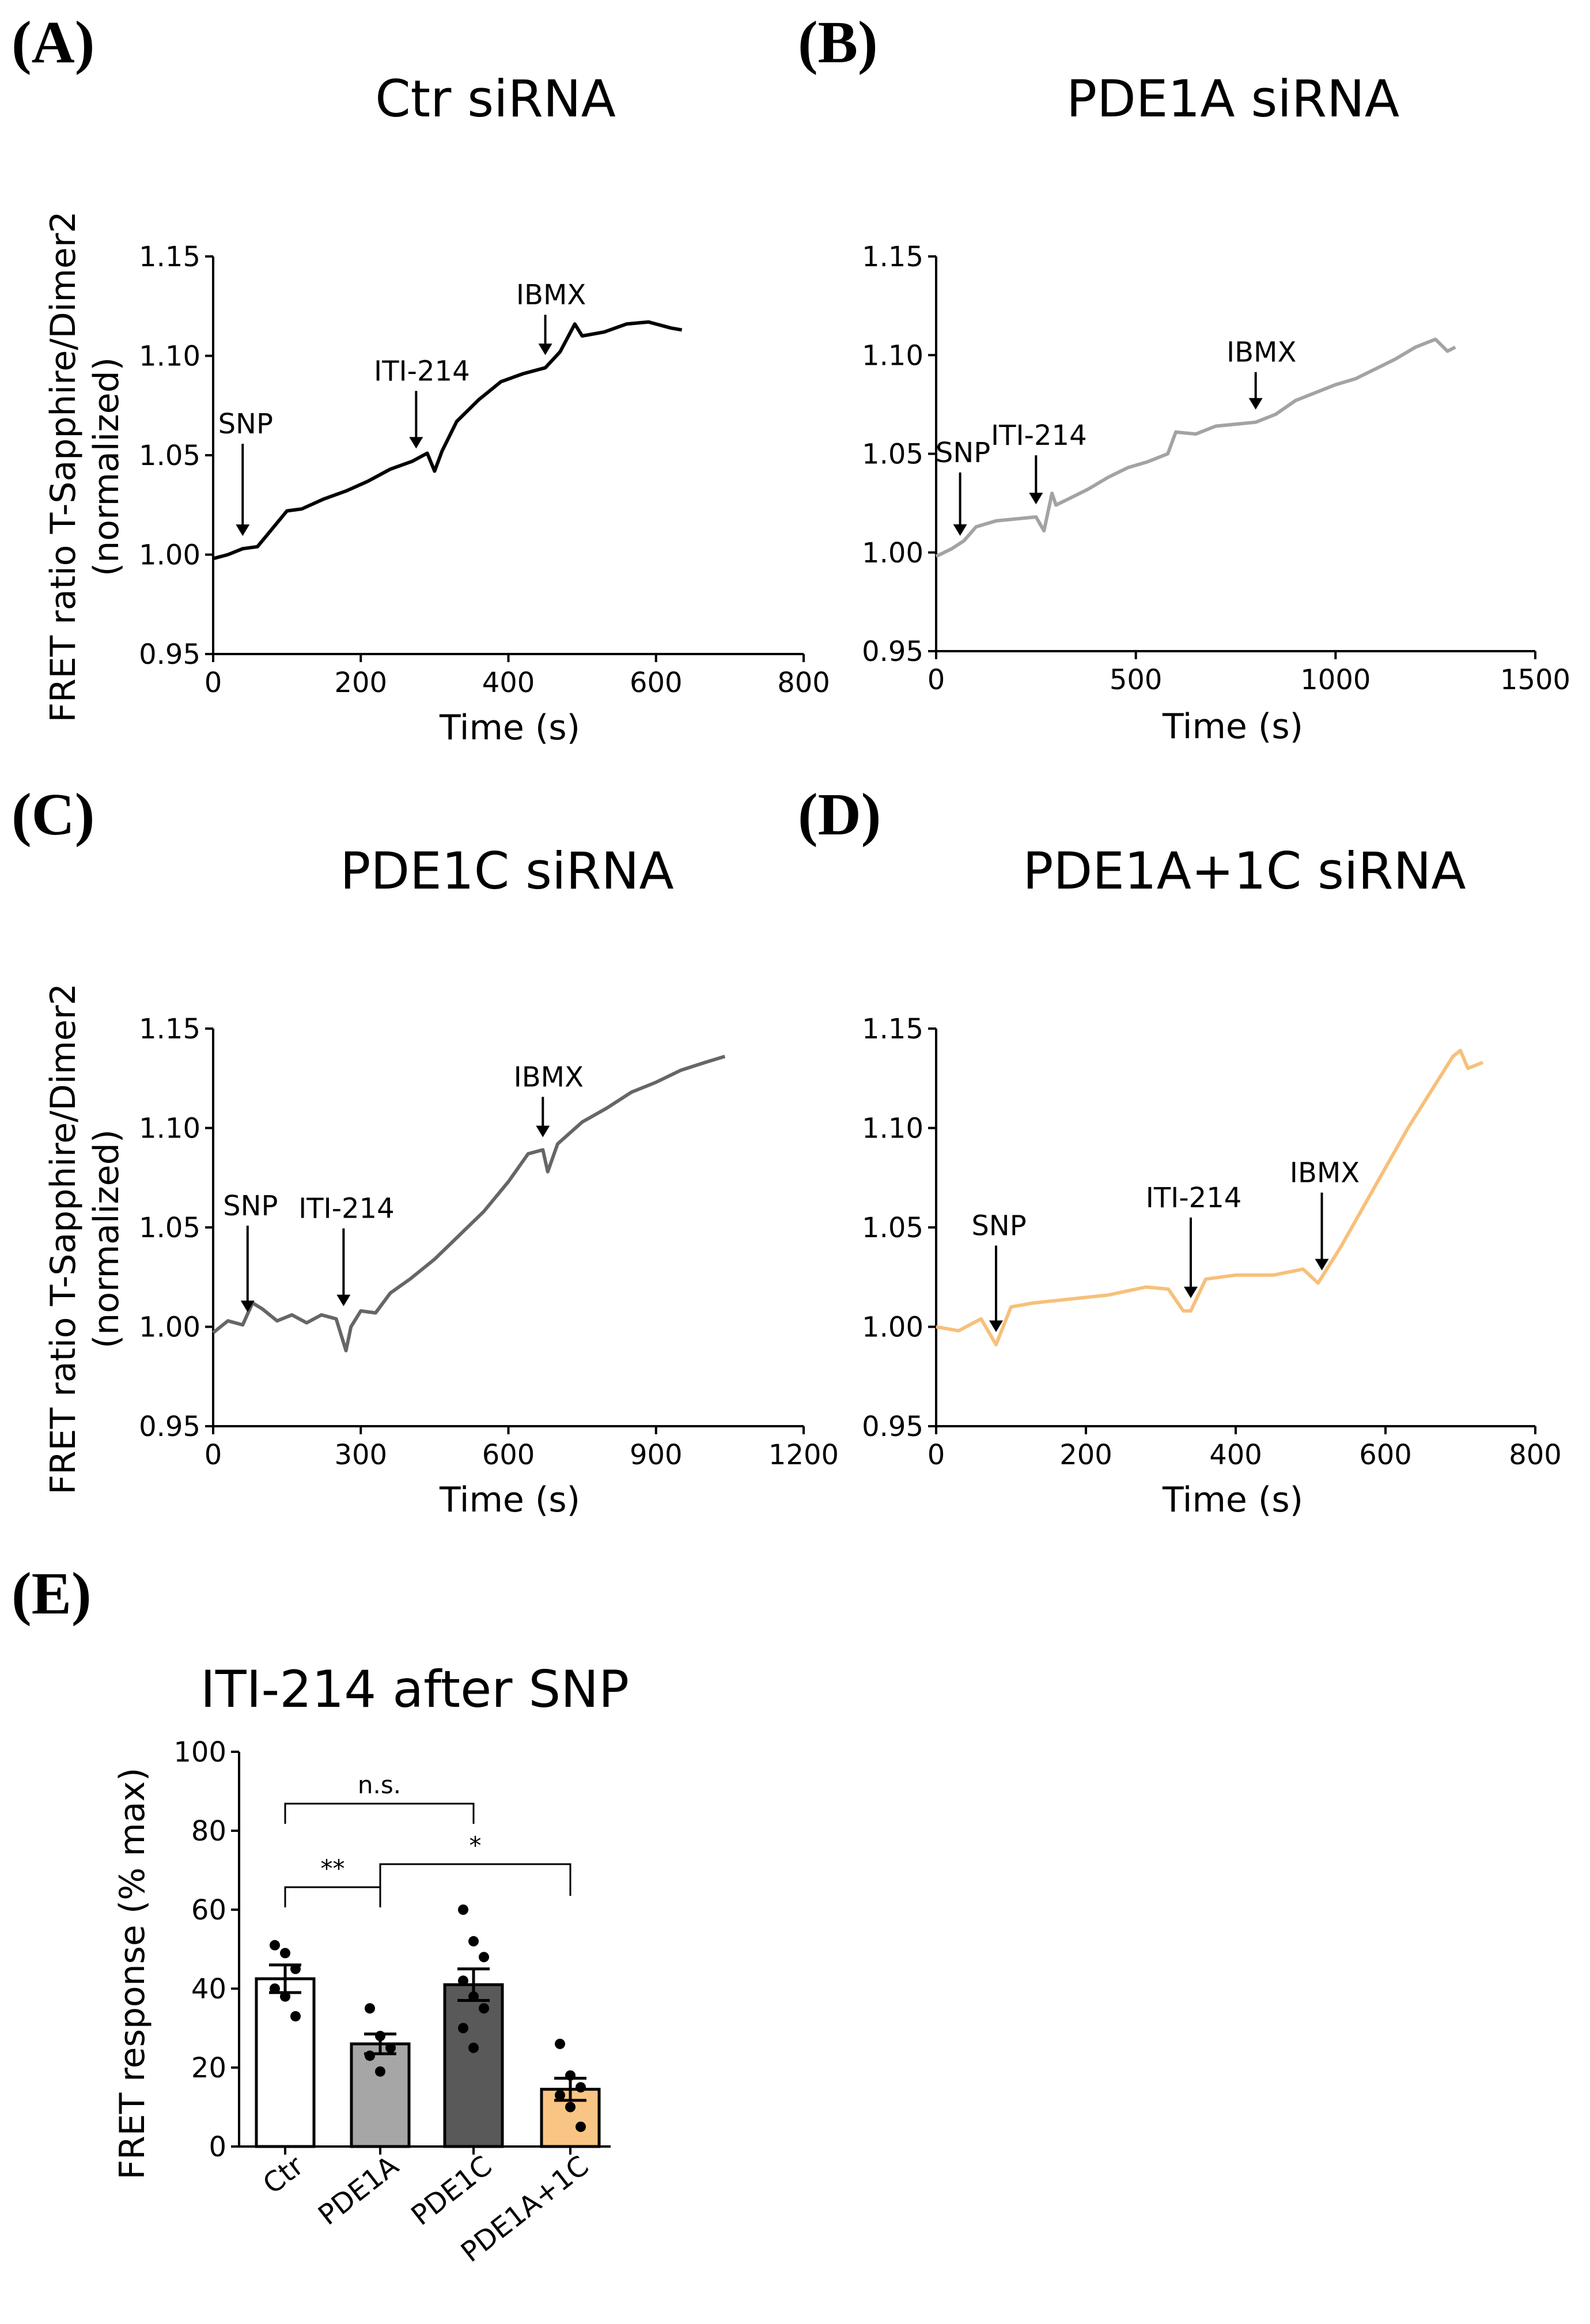 The height and width of the screenshot is (2324, 1590). I want to click on series-line-a, so click(448, 440).